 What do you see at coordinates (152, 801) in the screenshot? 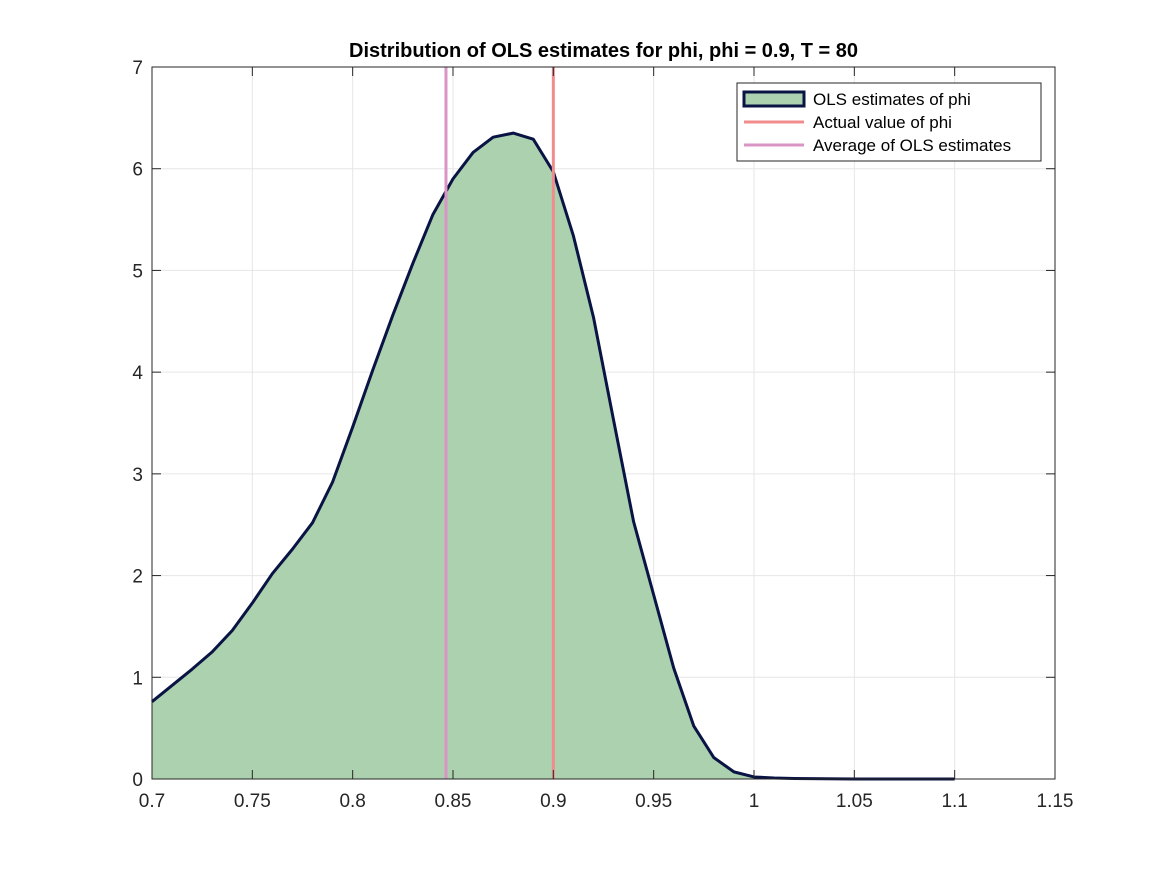
I see `x-tick-label: 0.7` at bounding box center [152, 801].